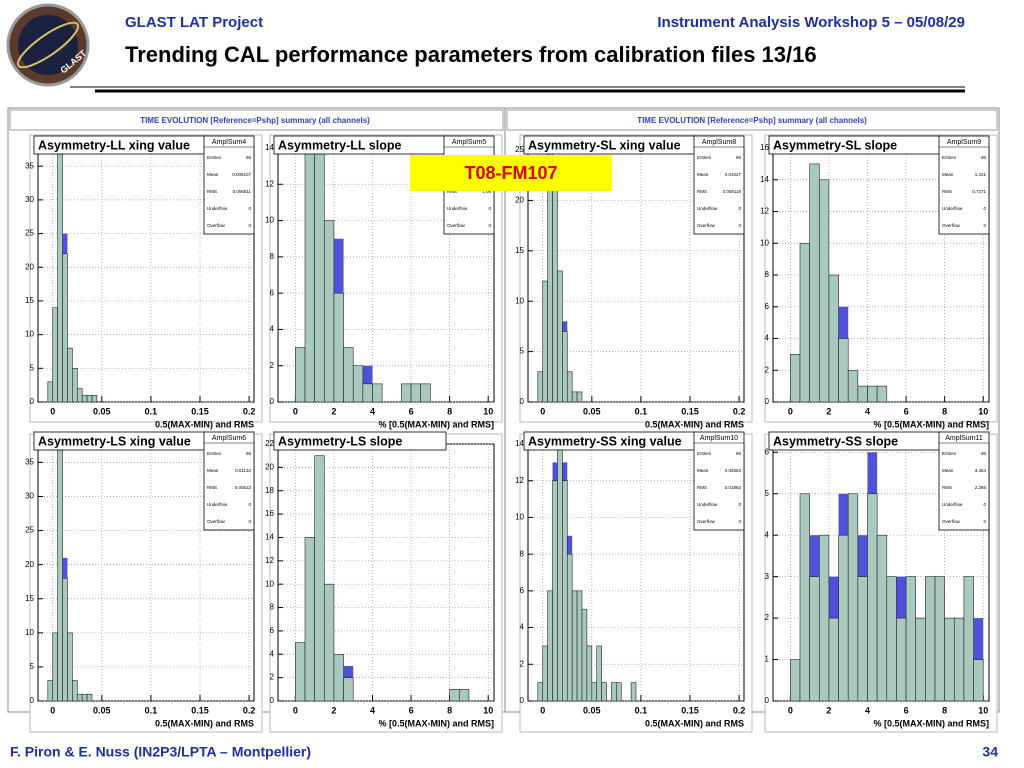 The height and width of the screenshot is (768, 1024). I want to click on stats-value: 2.286, so click(981, 487).